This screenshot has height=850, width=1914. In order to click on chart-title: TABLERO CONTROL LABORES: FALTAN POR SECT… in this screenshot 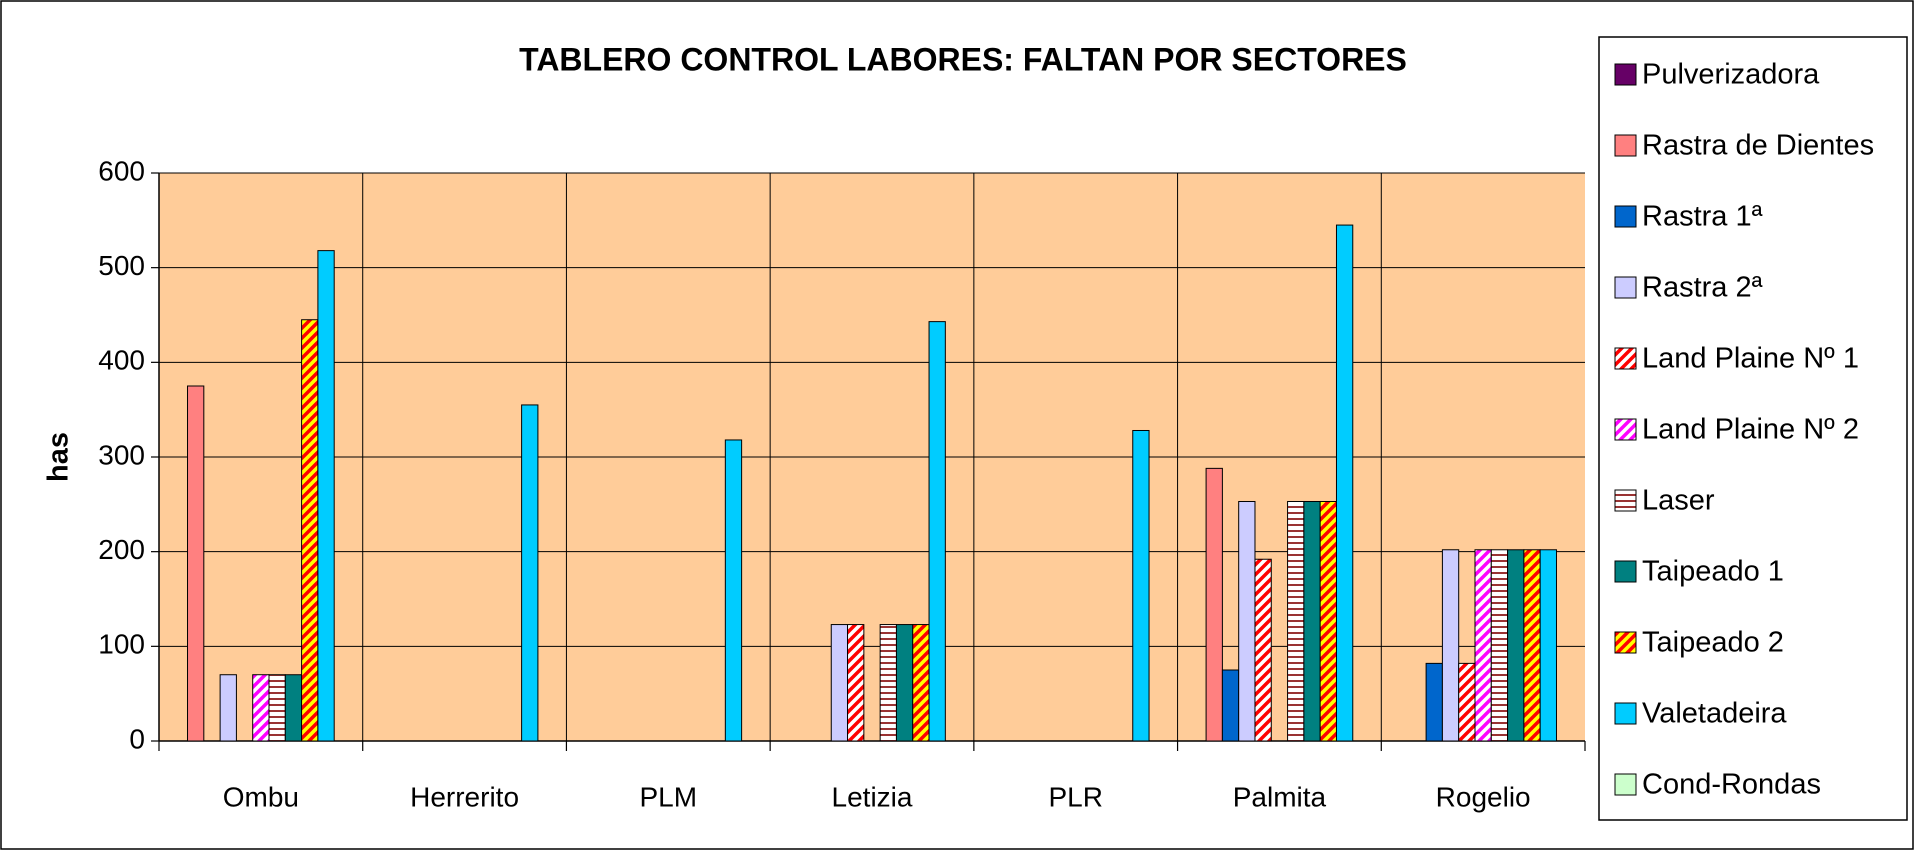, I will do `click(963, 59)`.